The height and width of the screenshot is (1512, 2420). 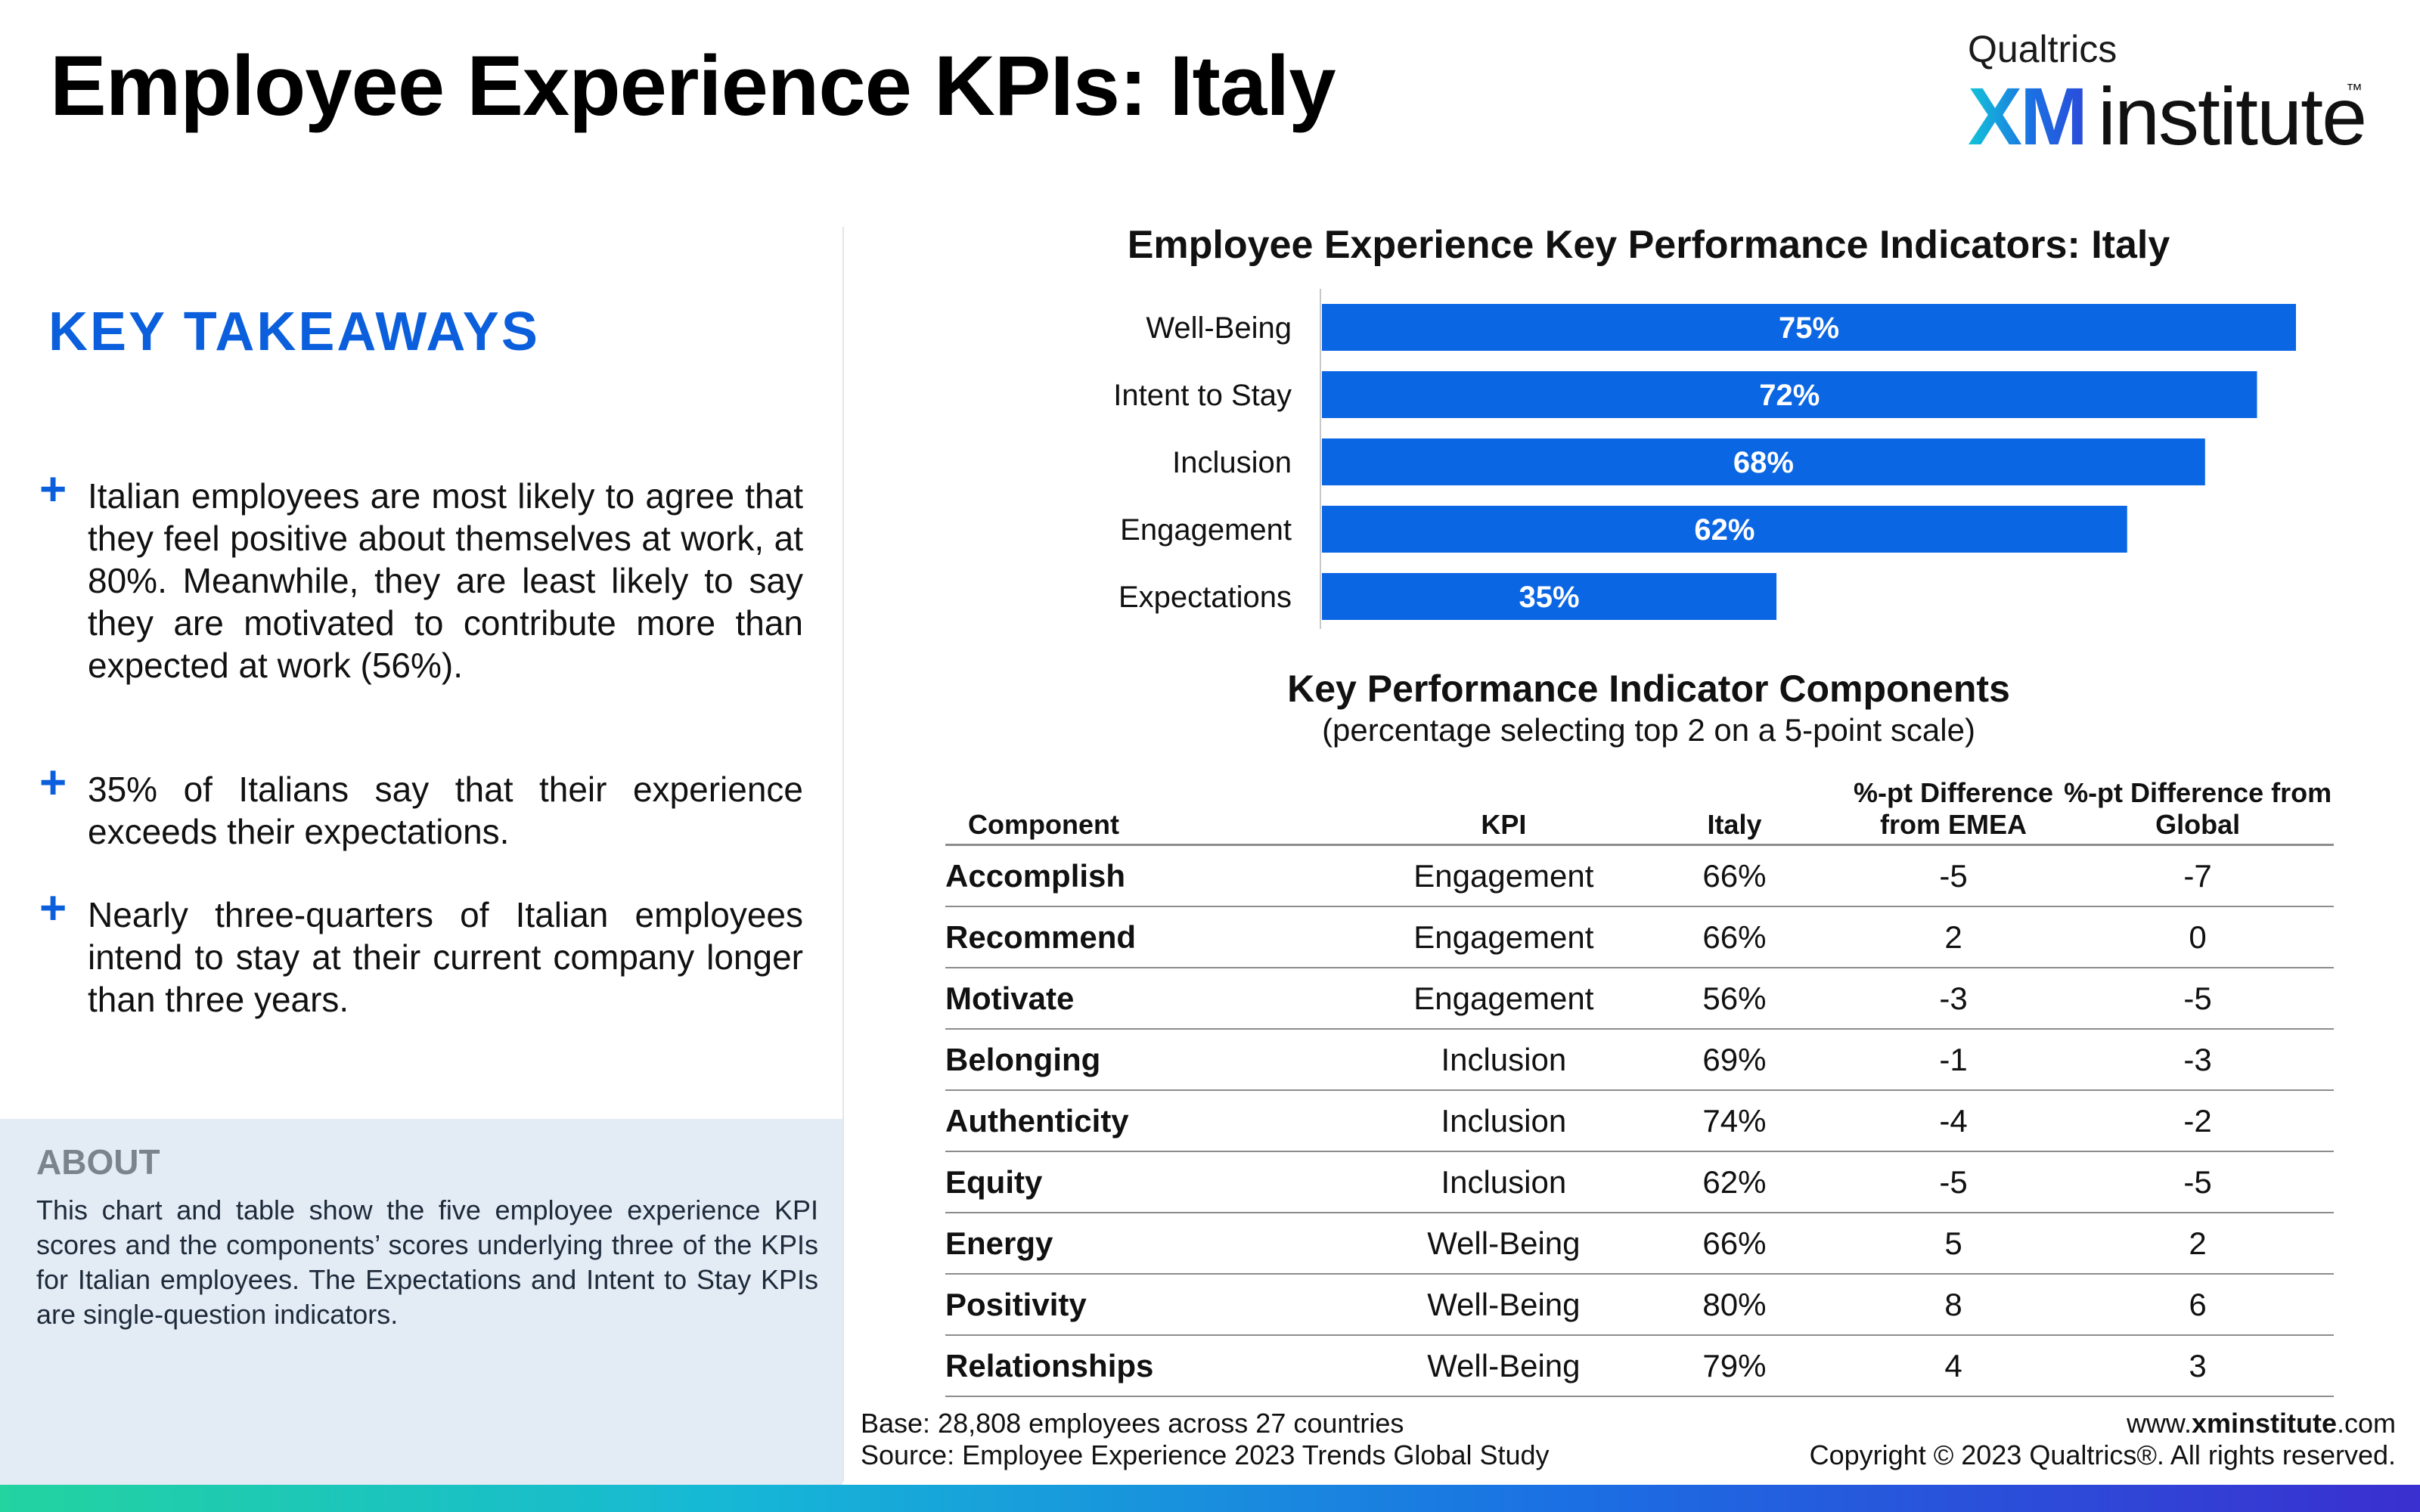 I want to click on table-row: Recommend Engagement 66% 2 0, so click(x=1639, y=937).